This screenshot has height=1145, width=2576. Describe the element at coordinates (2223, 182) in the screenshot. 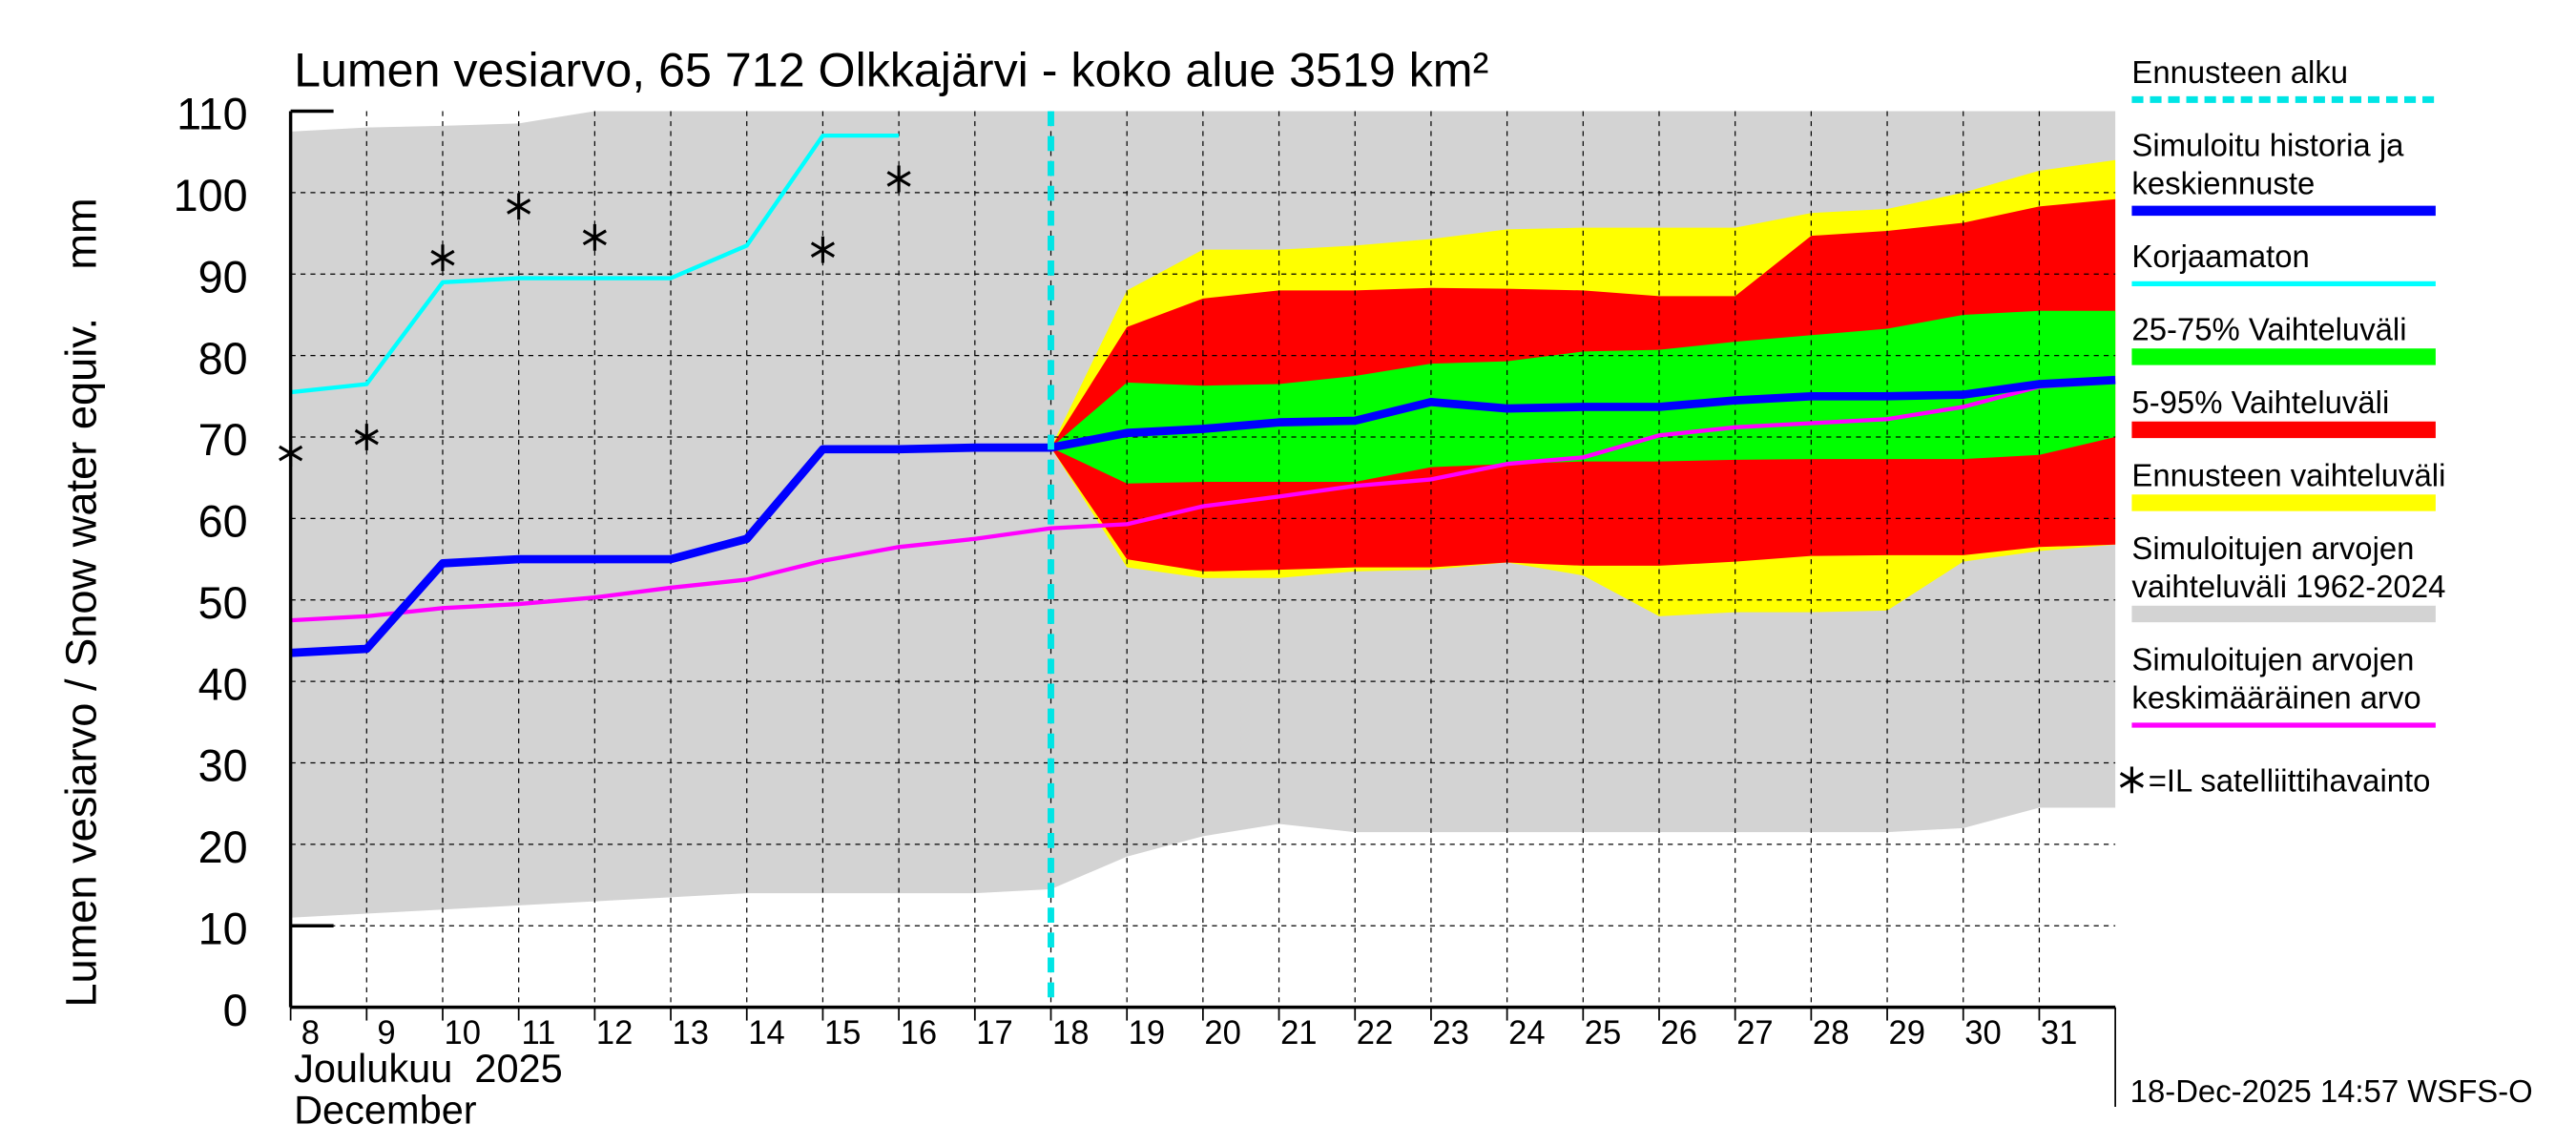

I see `legend-label: keskiennuste` at that location.